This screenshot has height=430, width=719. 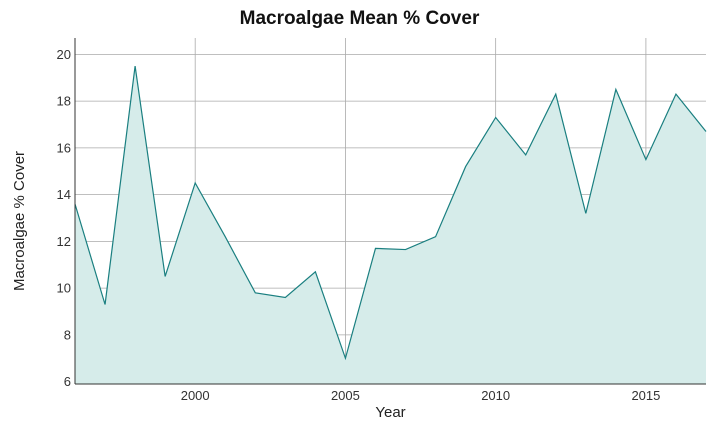 What do you see at coordinates (64, 54) in the screenshot?
I see `y-tick-label: 20` at bounding box center [64, 54].